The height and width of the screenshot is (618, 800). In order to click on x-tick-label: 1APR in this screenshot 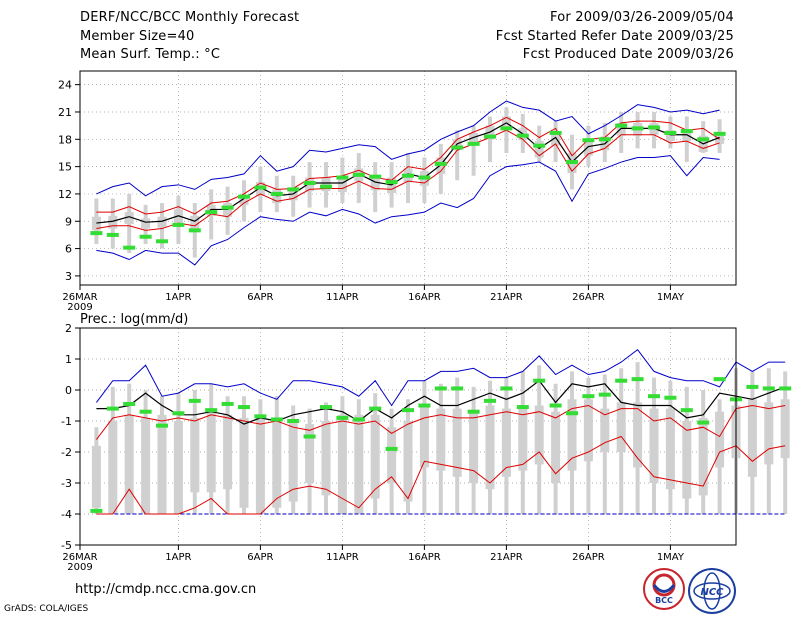, I will do `click(178, 297)`.